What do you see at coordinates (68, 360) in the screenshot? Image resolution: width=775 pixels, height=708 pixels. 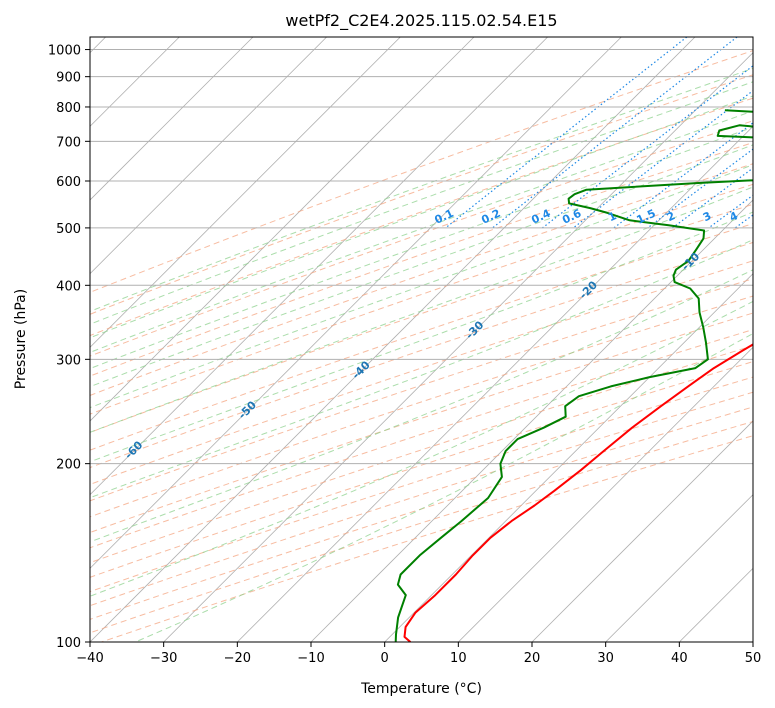 I see `y-tick-label: 300` at bounding box center [68, 360].